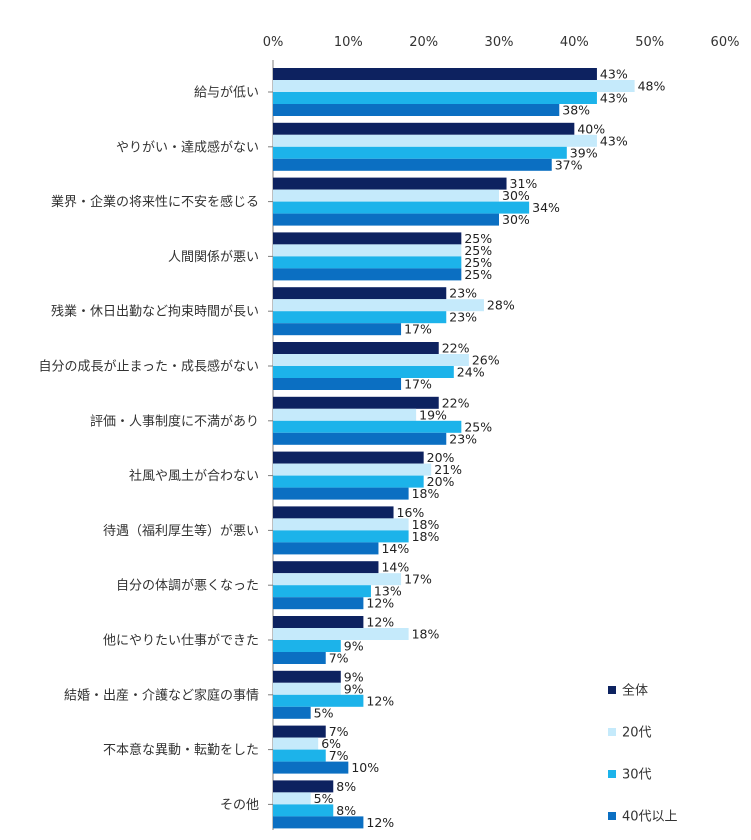 The height and width of the screenshot is (840, 751). I want to click on data-label: 17%, so click(418, 384).